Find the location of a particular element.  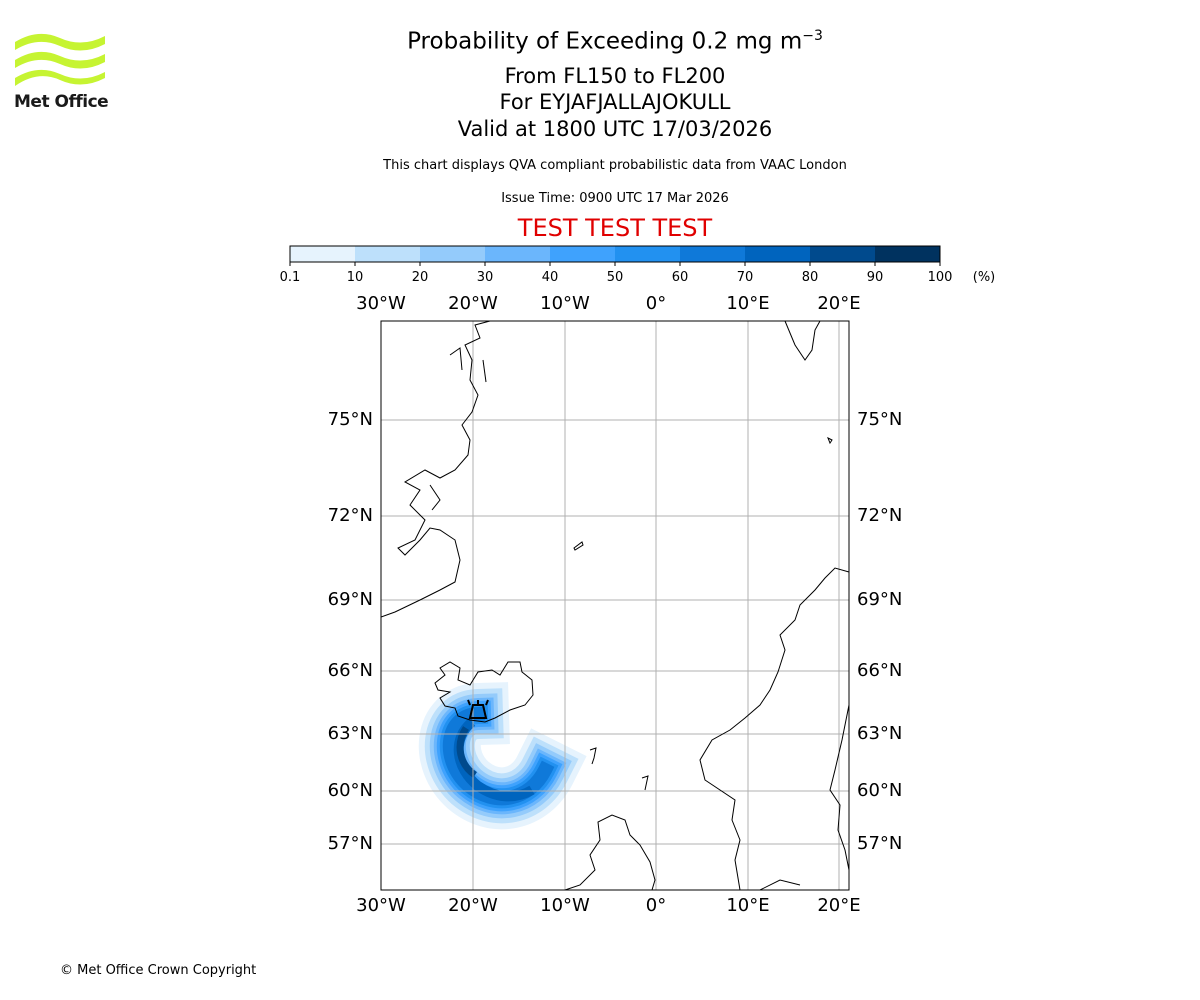

colorbar-tick-label: 10 is located at coordinates (355, 277).